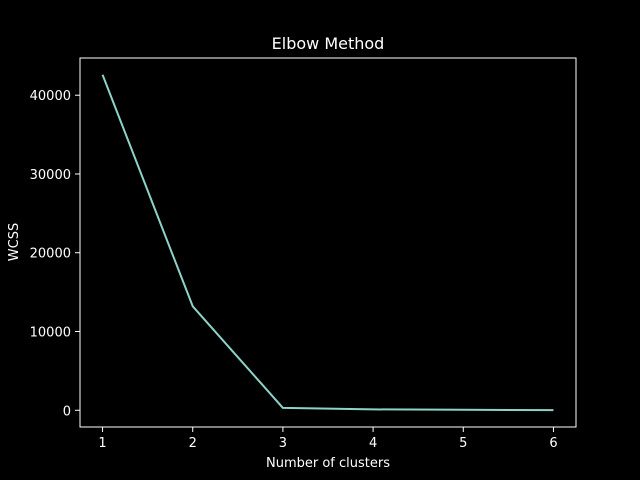 Image resolution: width=640 pixels, height=480 pixels. Describe the element at coordinates (328, 439) in the screenshot. I see `x-axis-ticks: 1 2 3 4 5 6` at that location.